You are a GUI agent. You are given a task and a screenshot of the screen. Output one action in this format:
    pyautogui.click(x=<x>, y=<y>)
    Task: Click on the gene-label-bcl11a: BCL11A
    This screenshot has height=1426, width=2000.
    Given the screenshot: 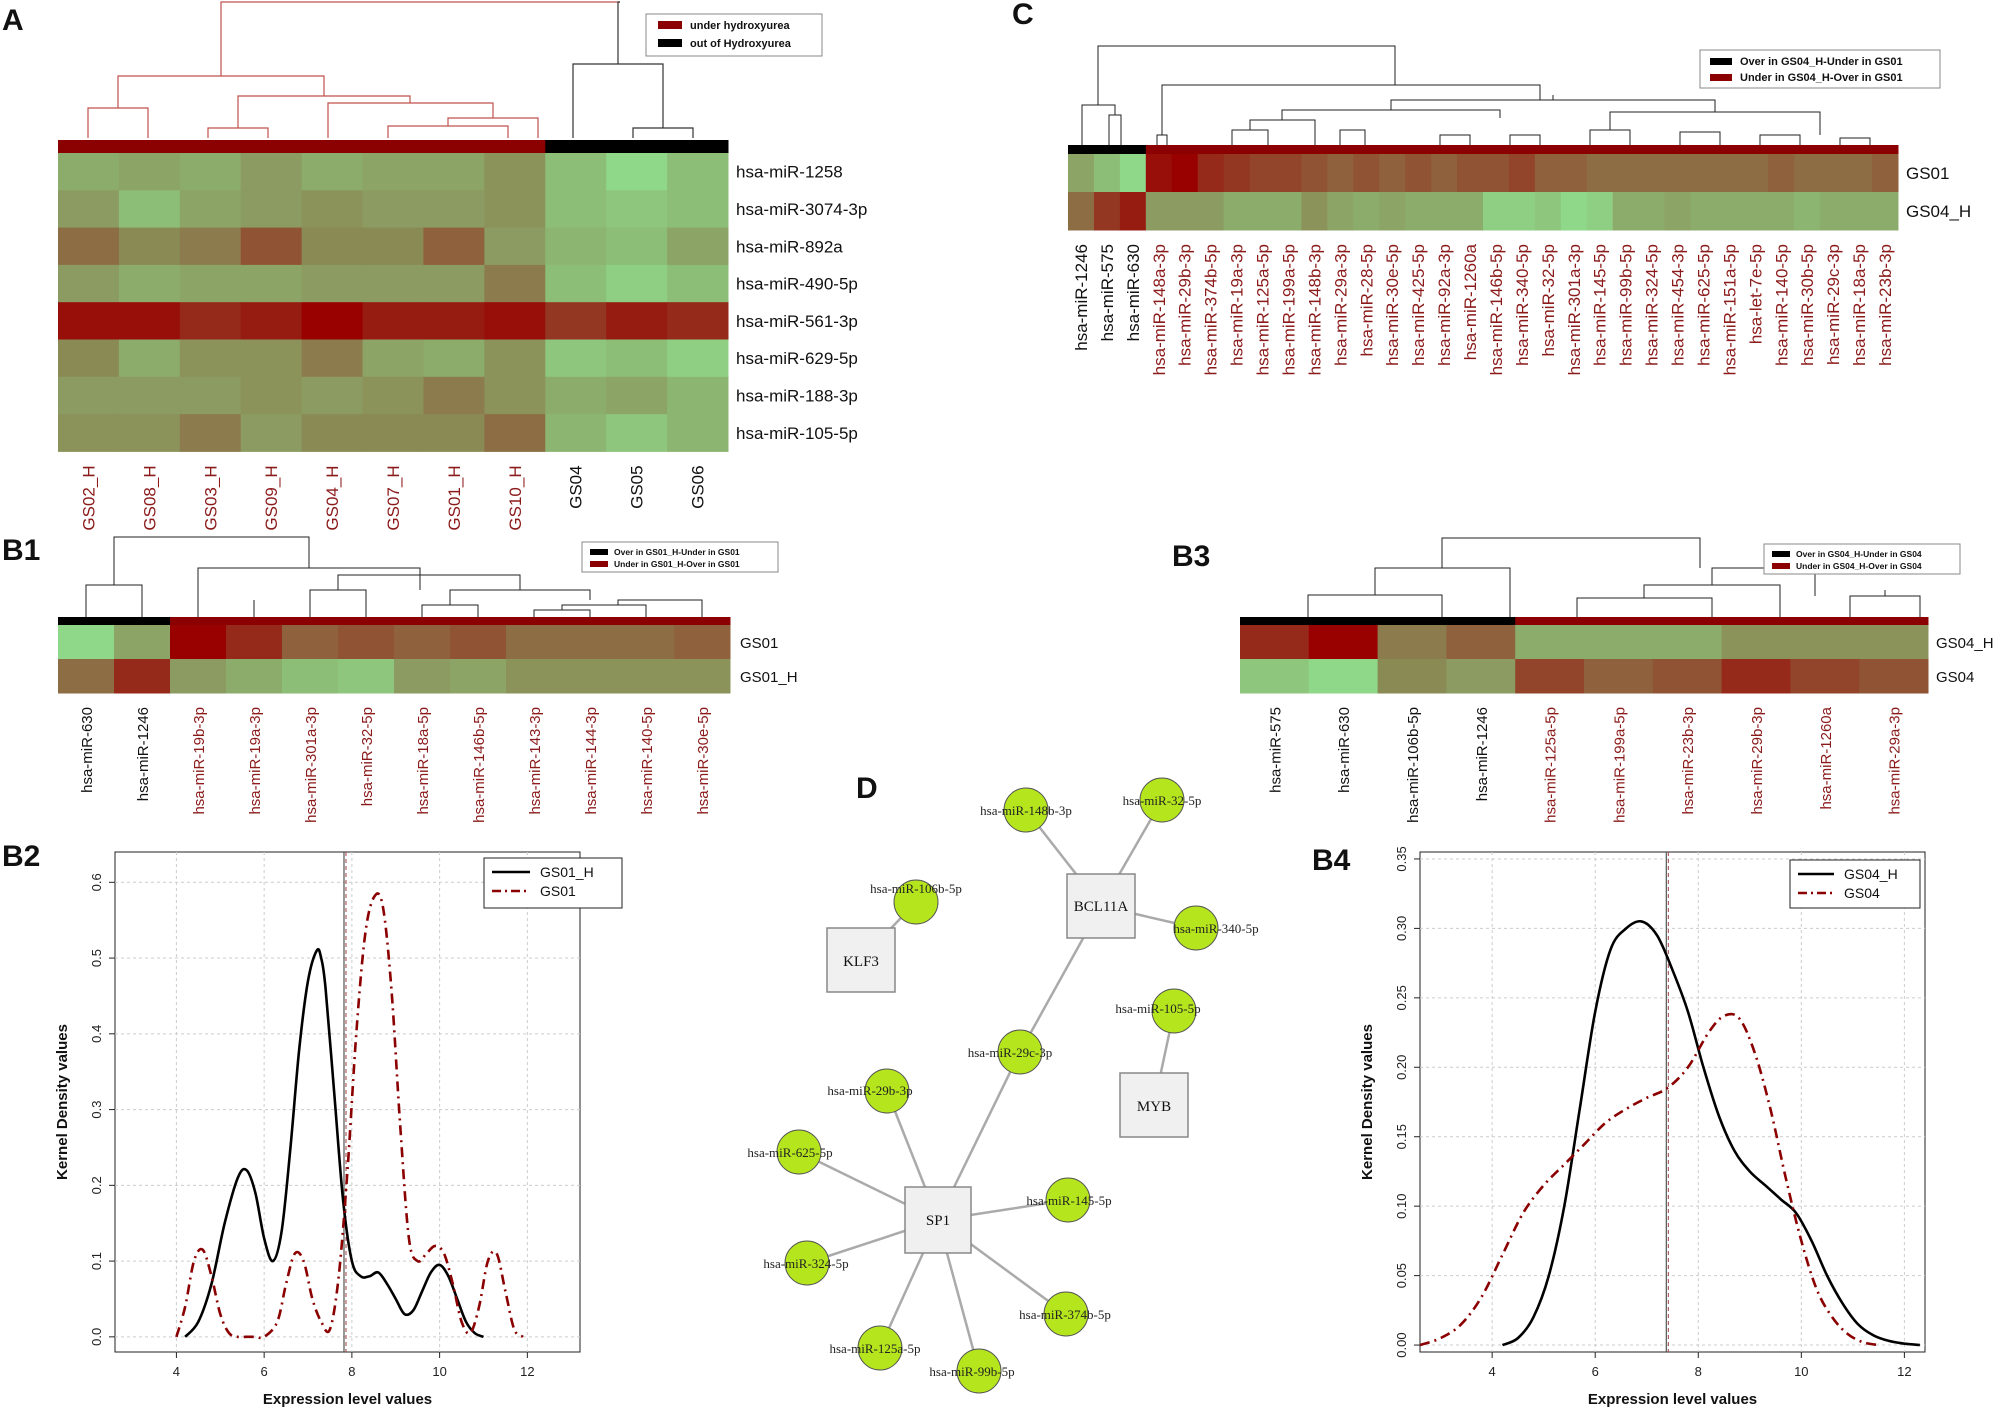 What is the action you would take?
    pyautogui.click(x=1101, y=907)
    